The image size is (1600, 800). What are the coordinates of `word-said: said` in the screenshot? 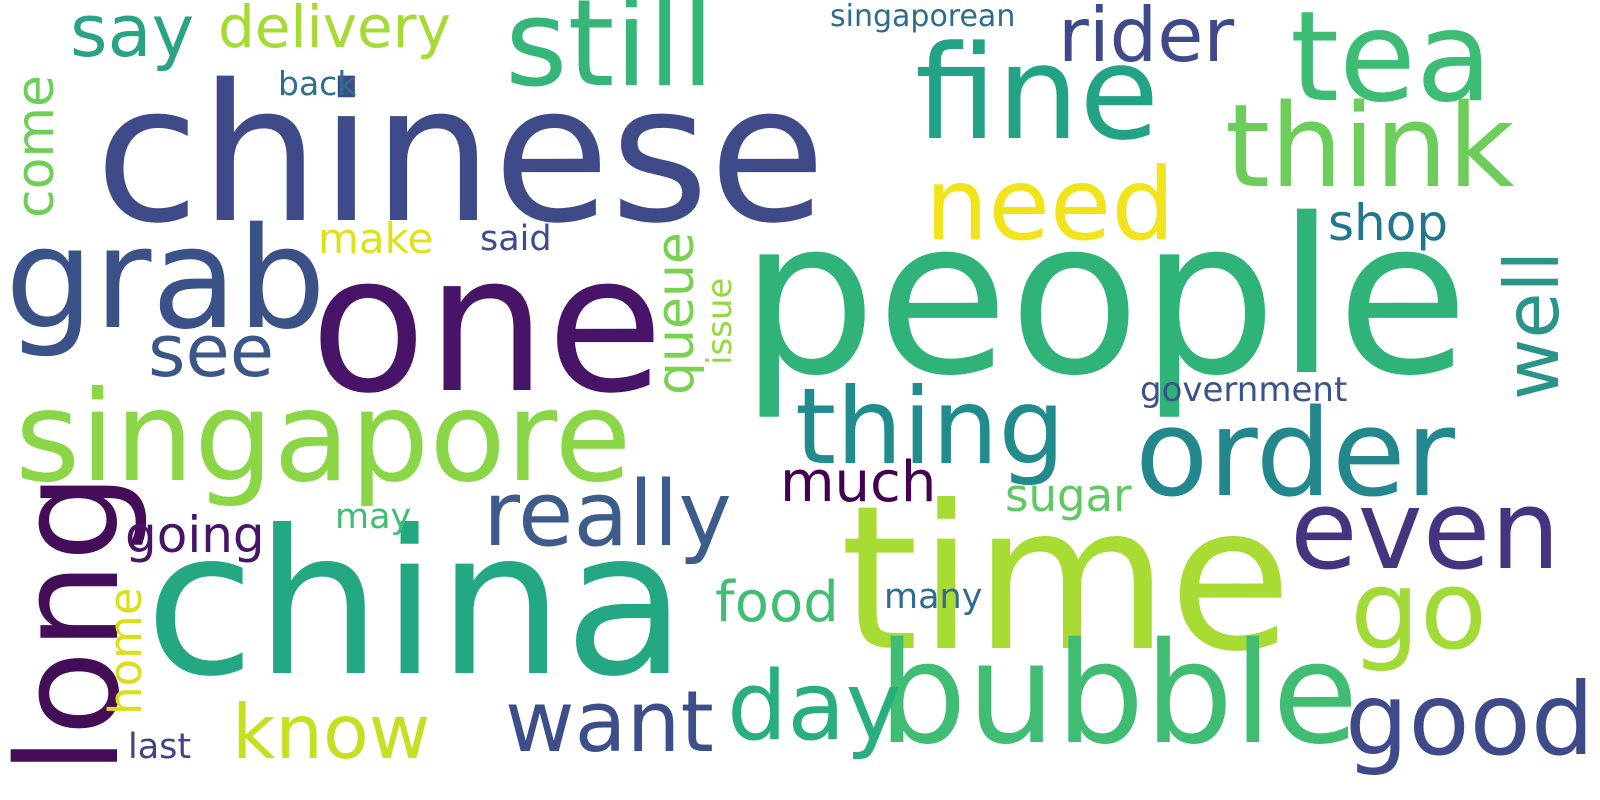 It's located at (516, 239).